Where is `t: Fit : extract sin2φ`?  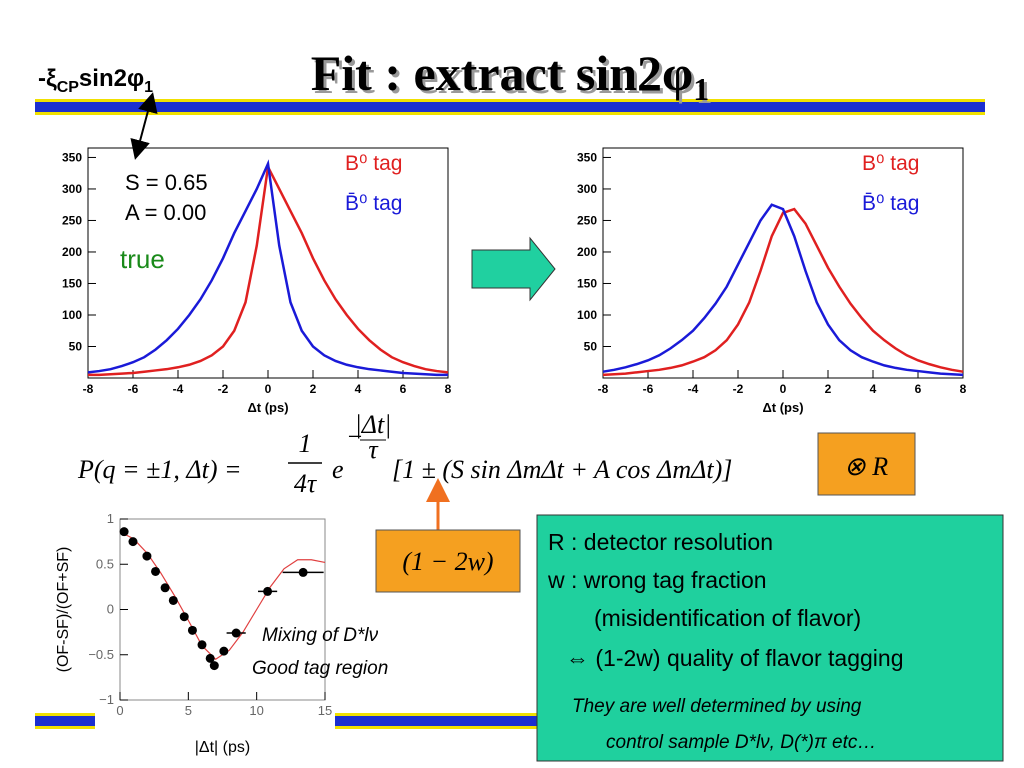
t: Fit : extract sin2φ is located at coordinates (502, 73).